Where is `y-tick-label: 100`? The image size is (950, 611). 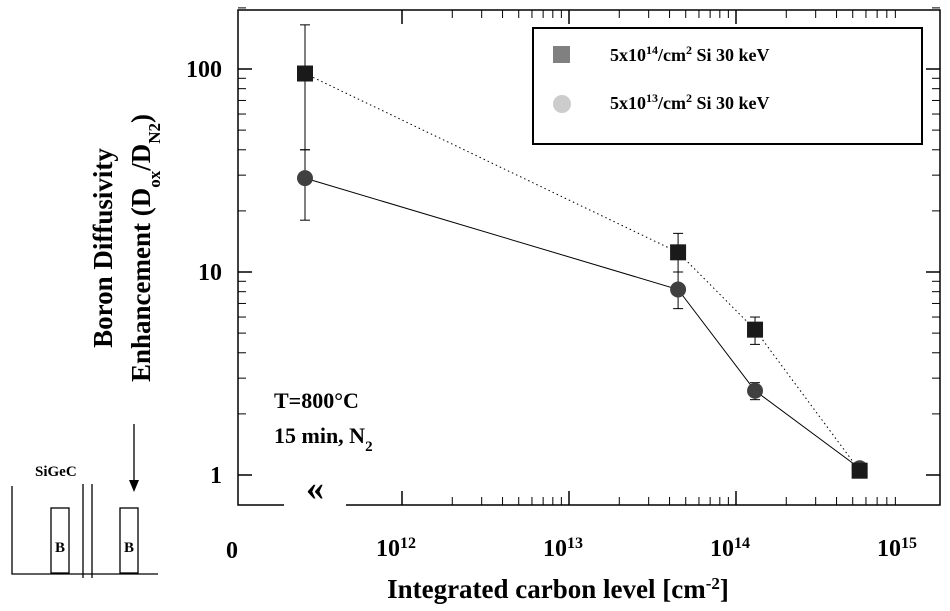 y-tick-label: 100 is located at coordinates (204, 70).